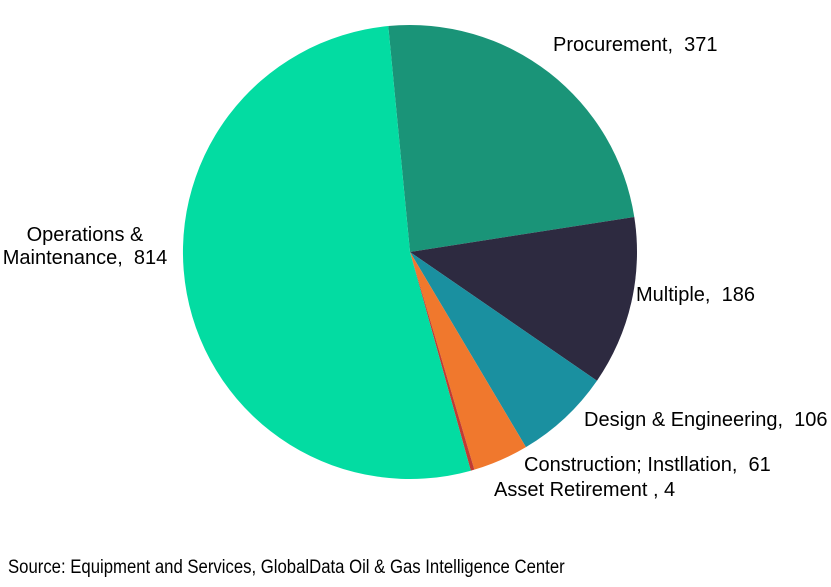  I want to click on slice-label-procurement: Procurement, 371, so click(635, 45).